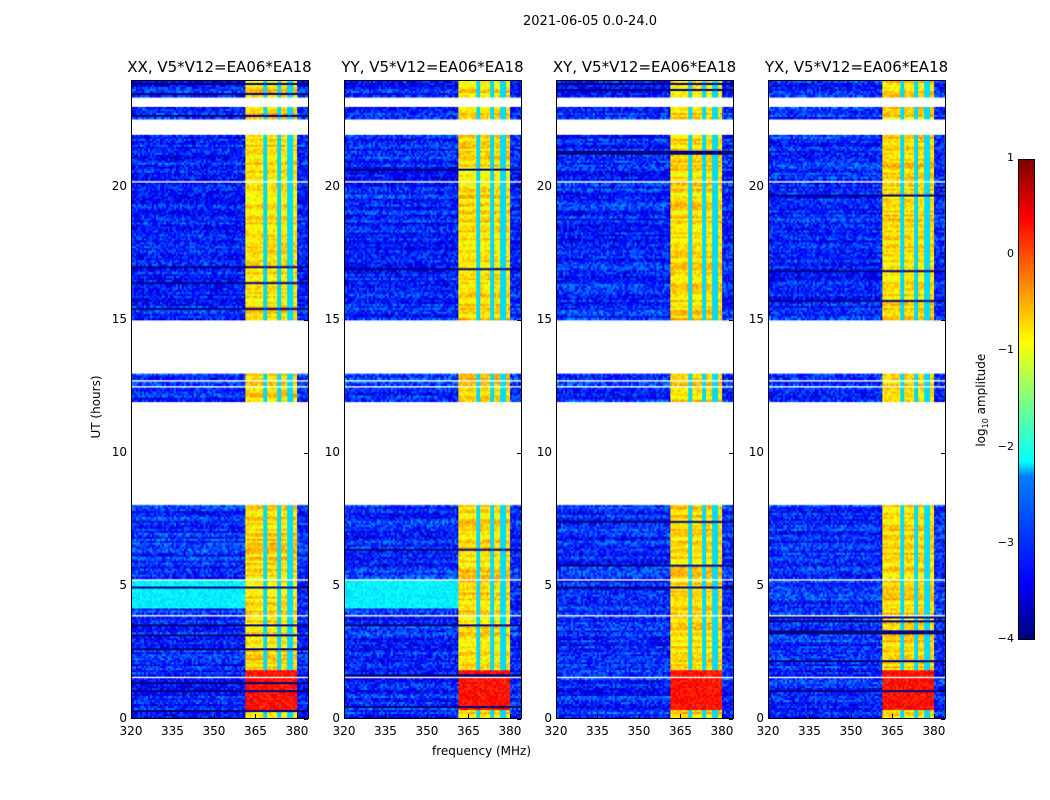 The height and width of the screenshot is (800, 1050). What do you see at coordinates (982, 400) in the screenshot?
I see `colorbar-label: log10 amplitude` at bounding box center [982, 400].